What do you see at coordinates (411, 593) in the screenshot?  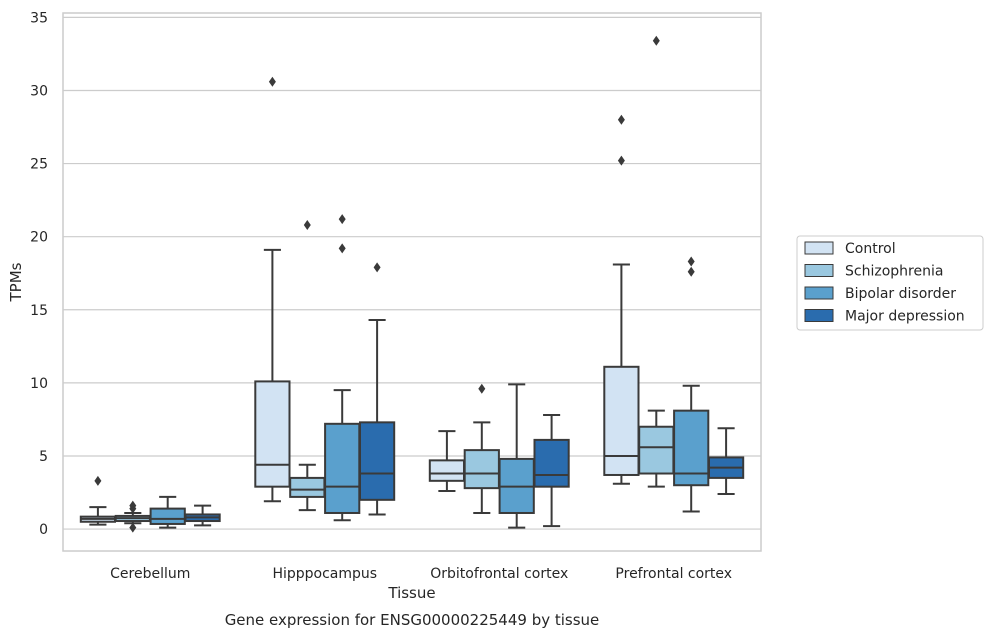 I see `x-axis-label: Tissue` at bounding box center [411, 593].